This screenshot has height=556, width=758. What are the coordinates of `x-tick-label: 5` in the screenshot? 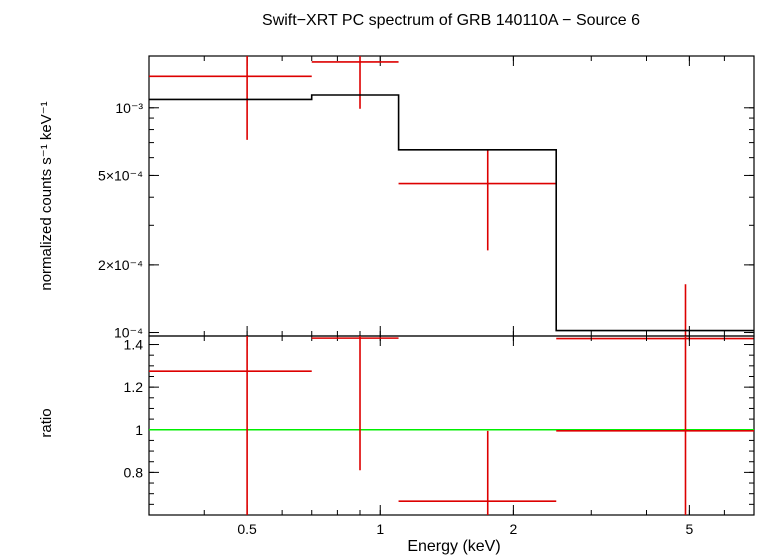 It's located at (689, 529).